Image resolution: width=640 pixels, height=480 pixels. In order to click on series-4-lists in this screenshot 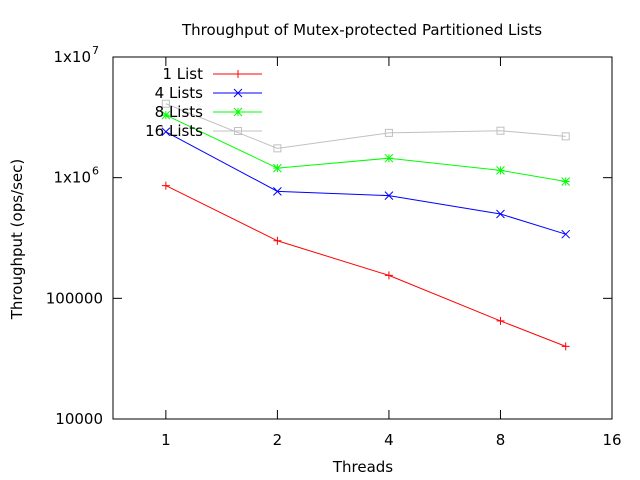, I will do `click(366, 183)`.